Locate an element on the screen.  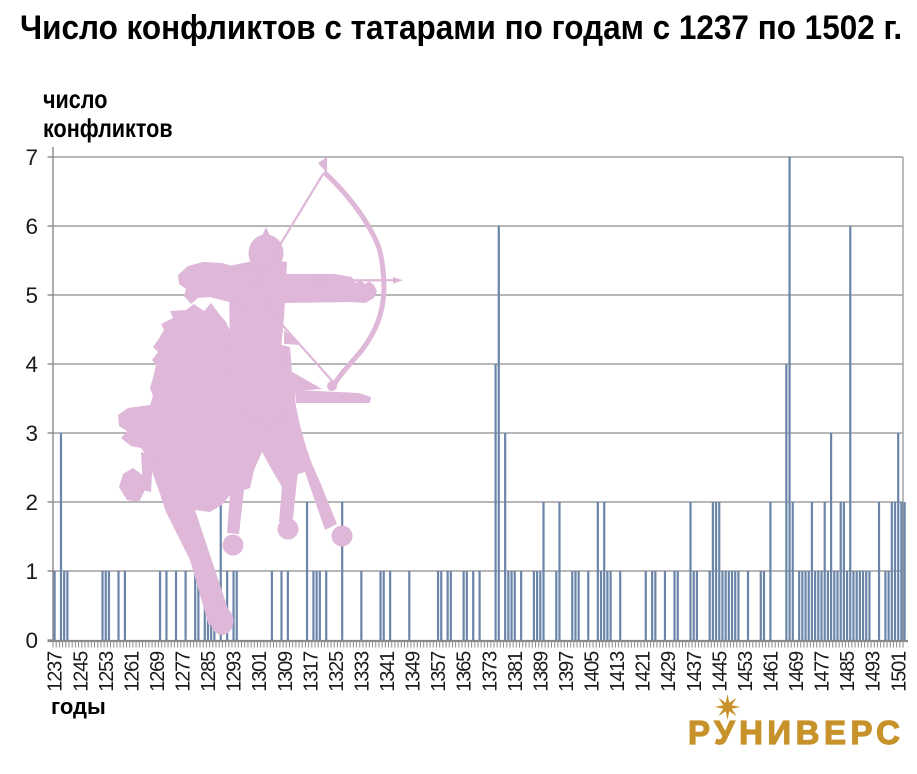
svg-text: 1309 is located at coordinates (286, 671).